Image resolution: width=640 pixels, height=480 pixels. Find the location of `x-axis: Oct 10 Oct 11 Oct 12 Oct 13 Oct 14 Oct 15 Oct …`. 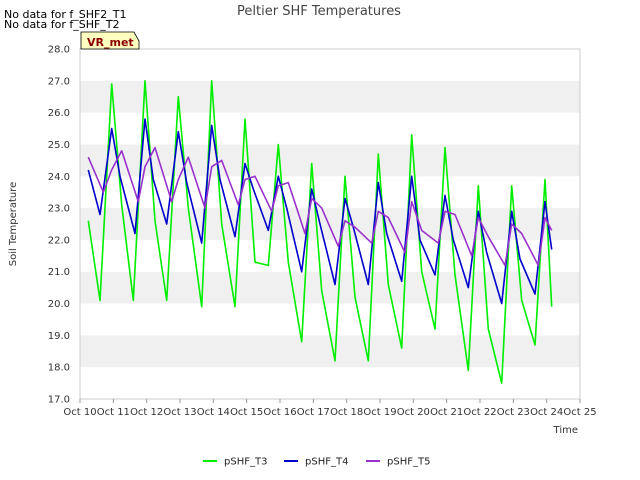

x-axis: Oct 10 Oct 11 Oct 12 Oct 13 Oct 14 Oct 15 Oct … is located at coordinates (330, 408).